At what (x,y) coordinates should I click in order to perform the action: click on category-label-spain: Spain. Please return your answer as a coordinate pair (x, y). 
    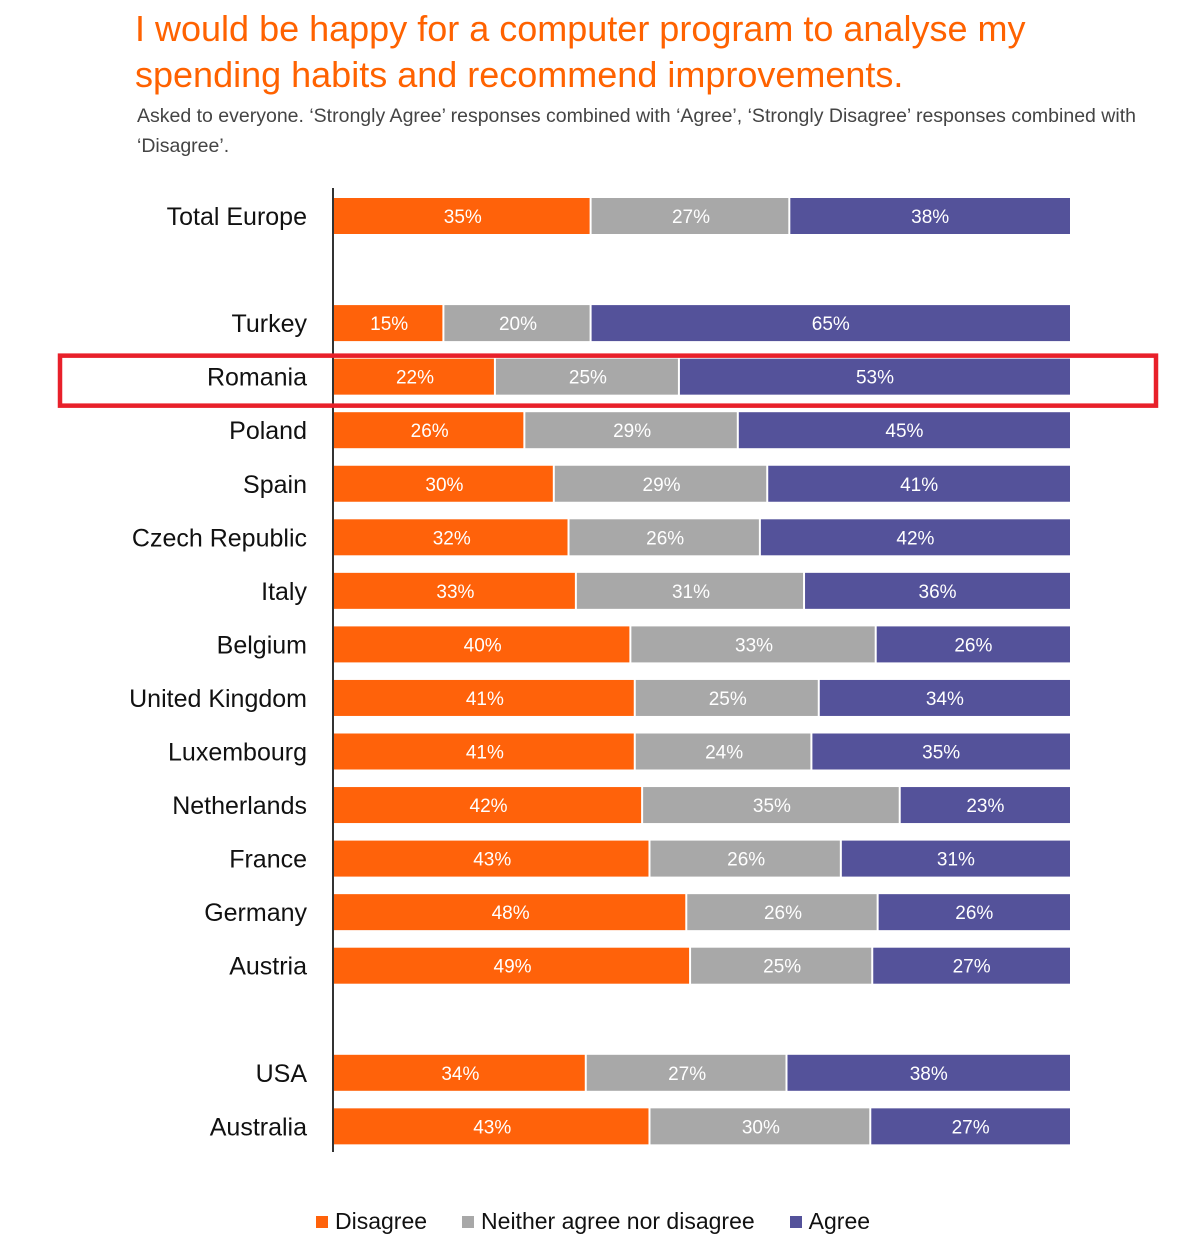
    Looking at the image, I should click on (275, 485).